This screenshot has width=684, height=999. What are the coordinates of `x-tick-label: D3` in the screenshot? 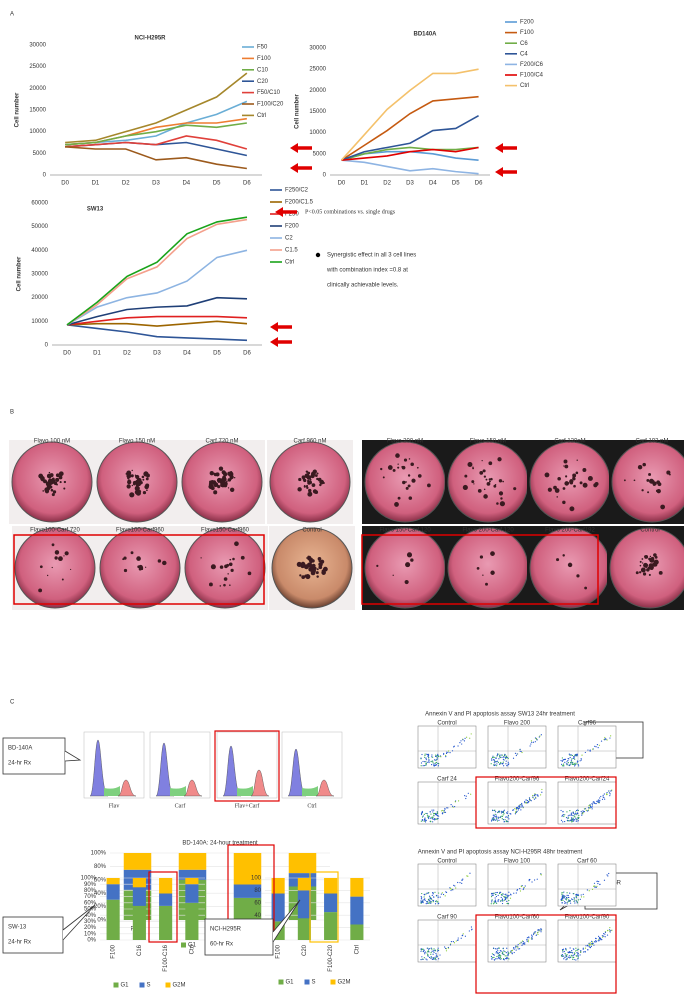 It's located at (410, 184).